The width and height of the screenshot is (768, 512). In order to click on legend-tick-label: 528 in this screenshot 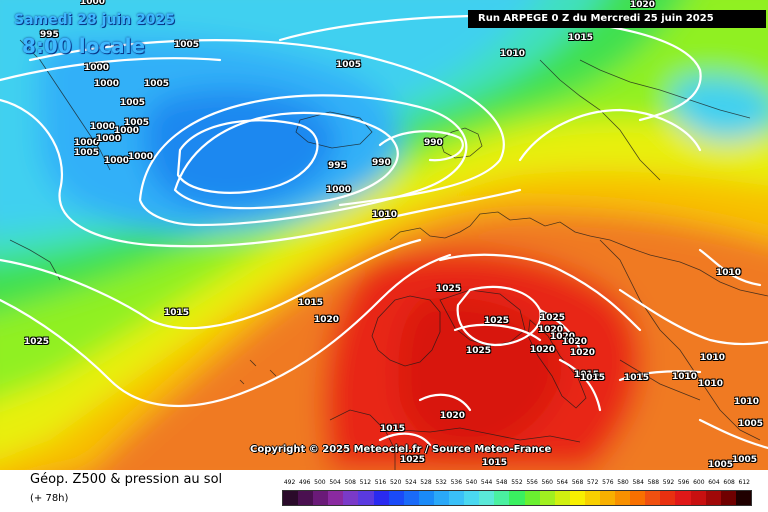, I will do `click(426, 482)`.